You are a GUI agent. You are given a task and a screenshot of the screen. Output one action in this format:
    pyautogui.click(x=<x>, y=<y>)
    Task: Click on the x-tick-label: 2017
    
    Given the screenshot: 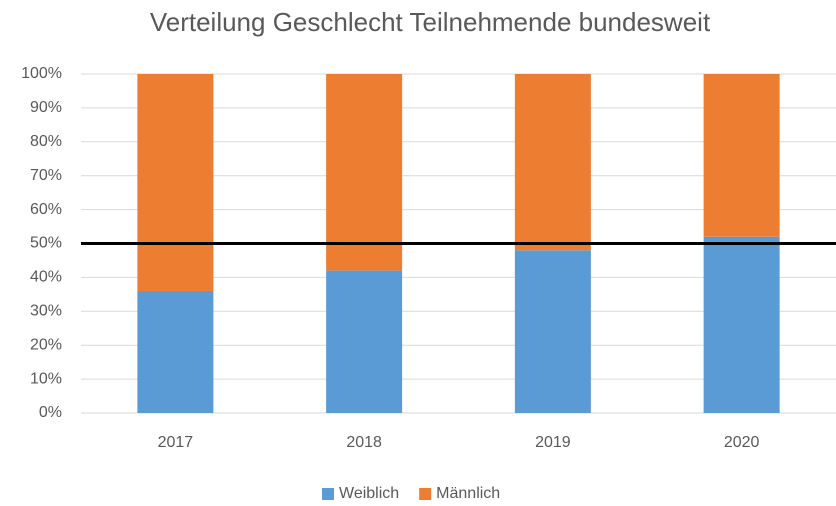 What is the action you would take?
    pyautogui.click(x=176, y=442)
    